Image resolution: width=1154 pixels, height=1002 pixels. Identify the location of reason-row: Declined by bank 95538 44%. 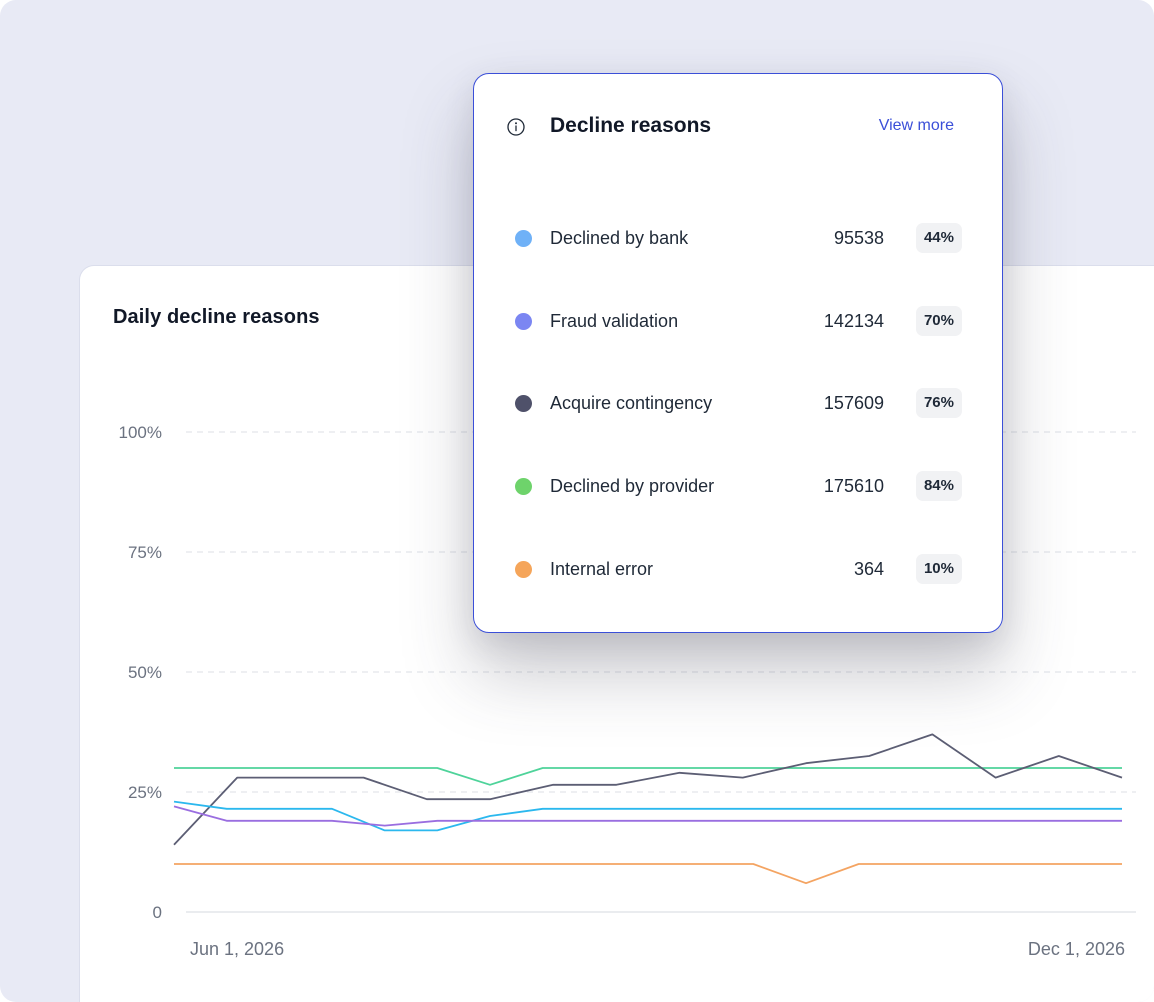
(739, 239).